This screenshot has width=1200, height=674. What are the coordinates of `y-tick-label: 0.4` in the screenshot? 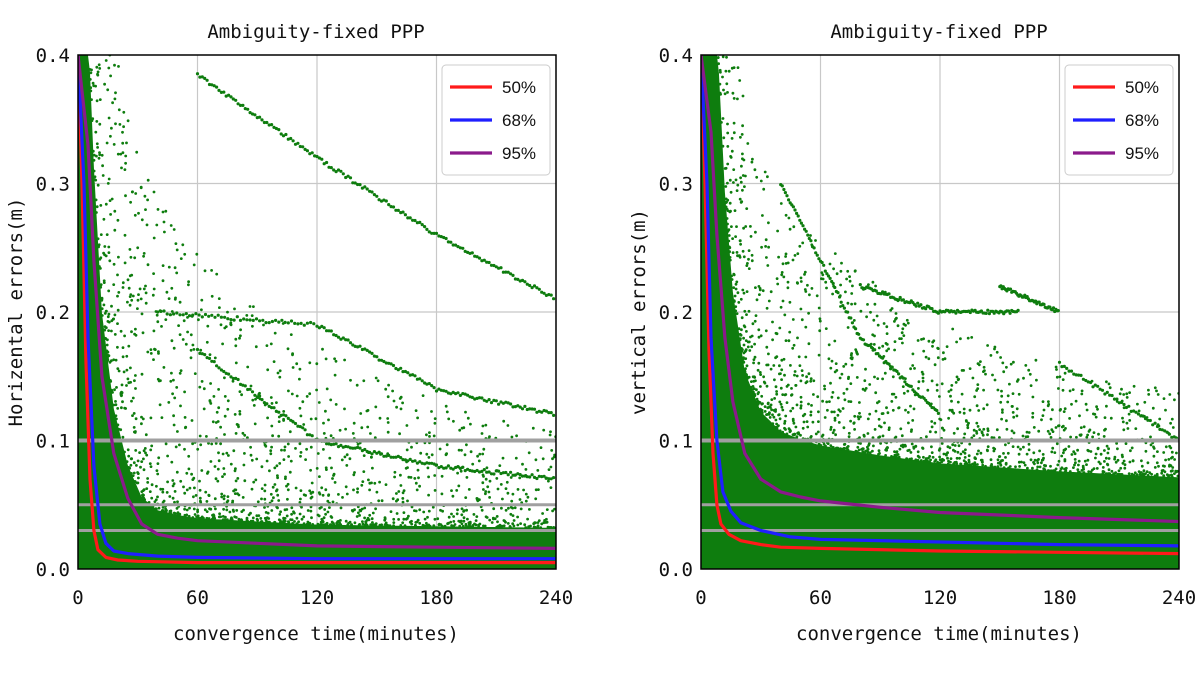 It's located at (676, 56).